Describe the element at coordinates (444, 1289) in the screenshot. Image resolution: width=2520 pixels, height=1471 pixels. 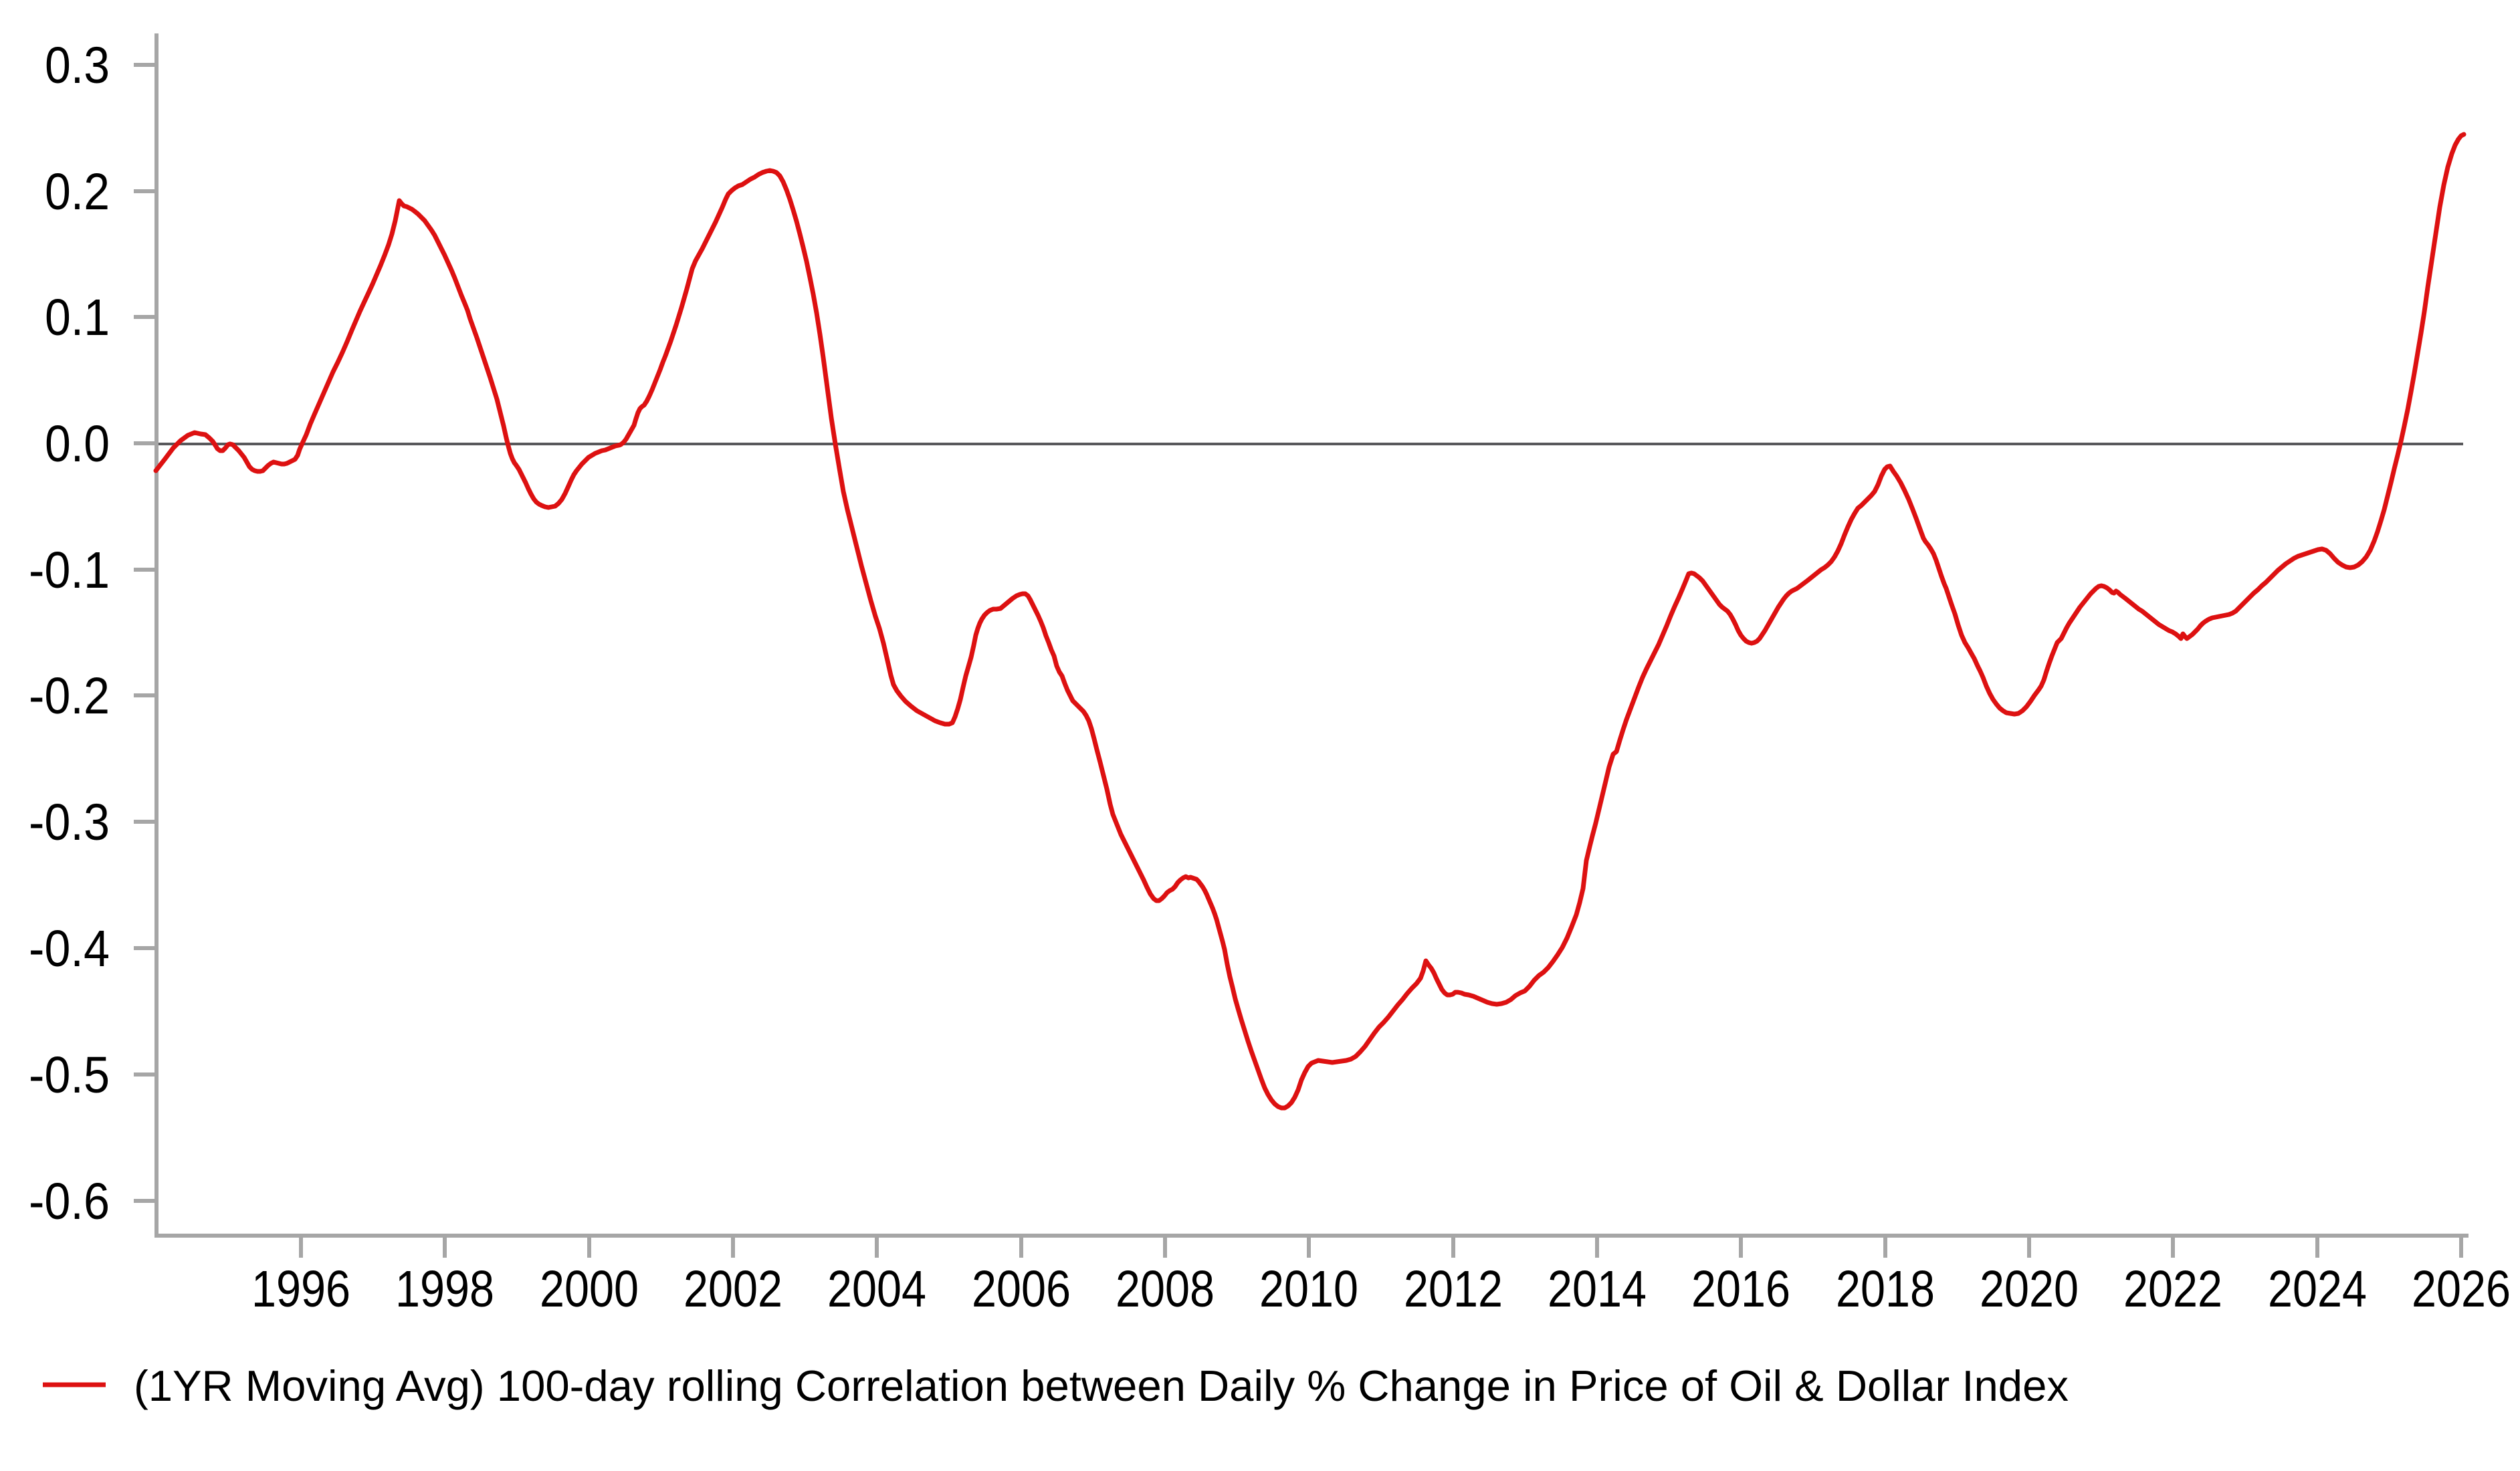
I see `svg-text: 1998` at that location.